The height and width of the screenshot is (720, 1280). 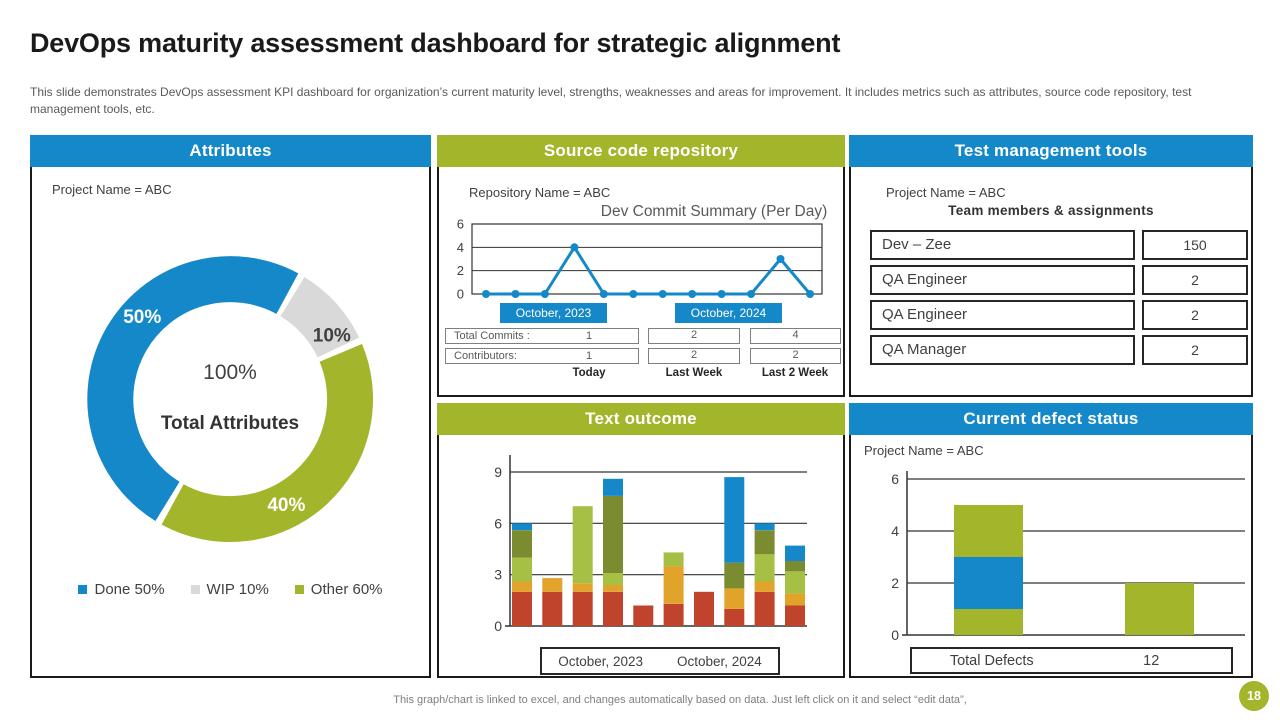 I want to click on total-defects-value: 12, so click(x=1151, y=660).